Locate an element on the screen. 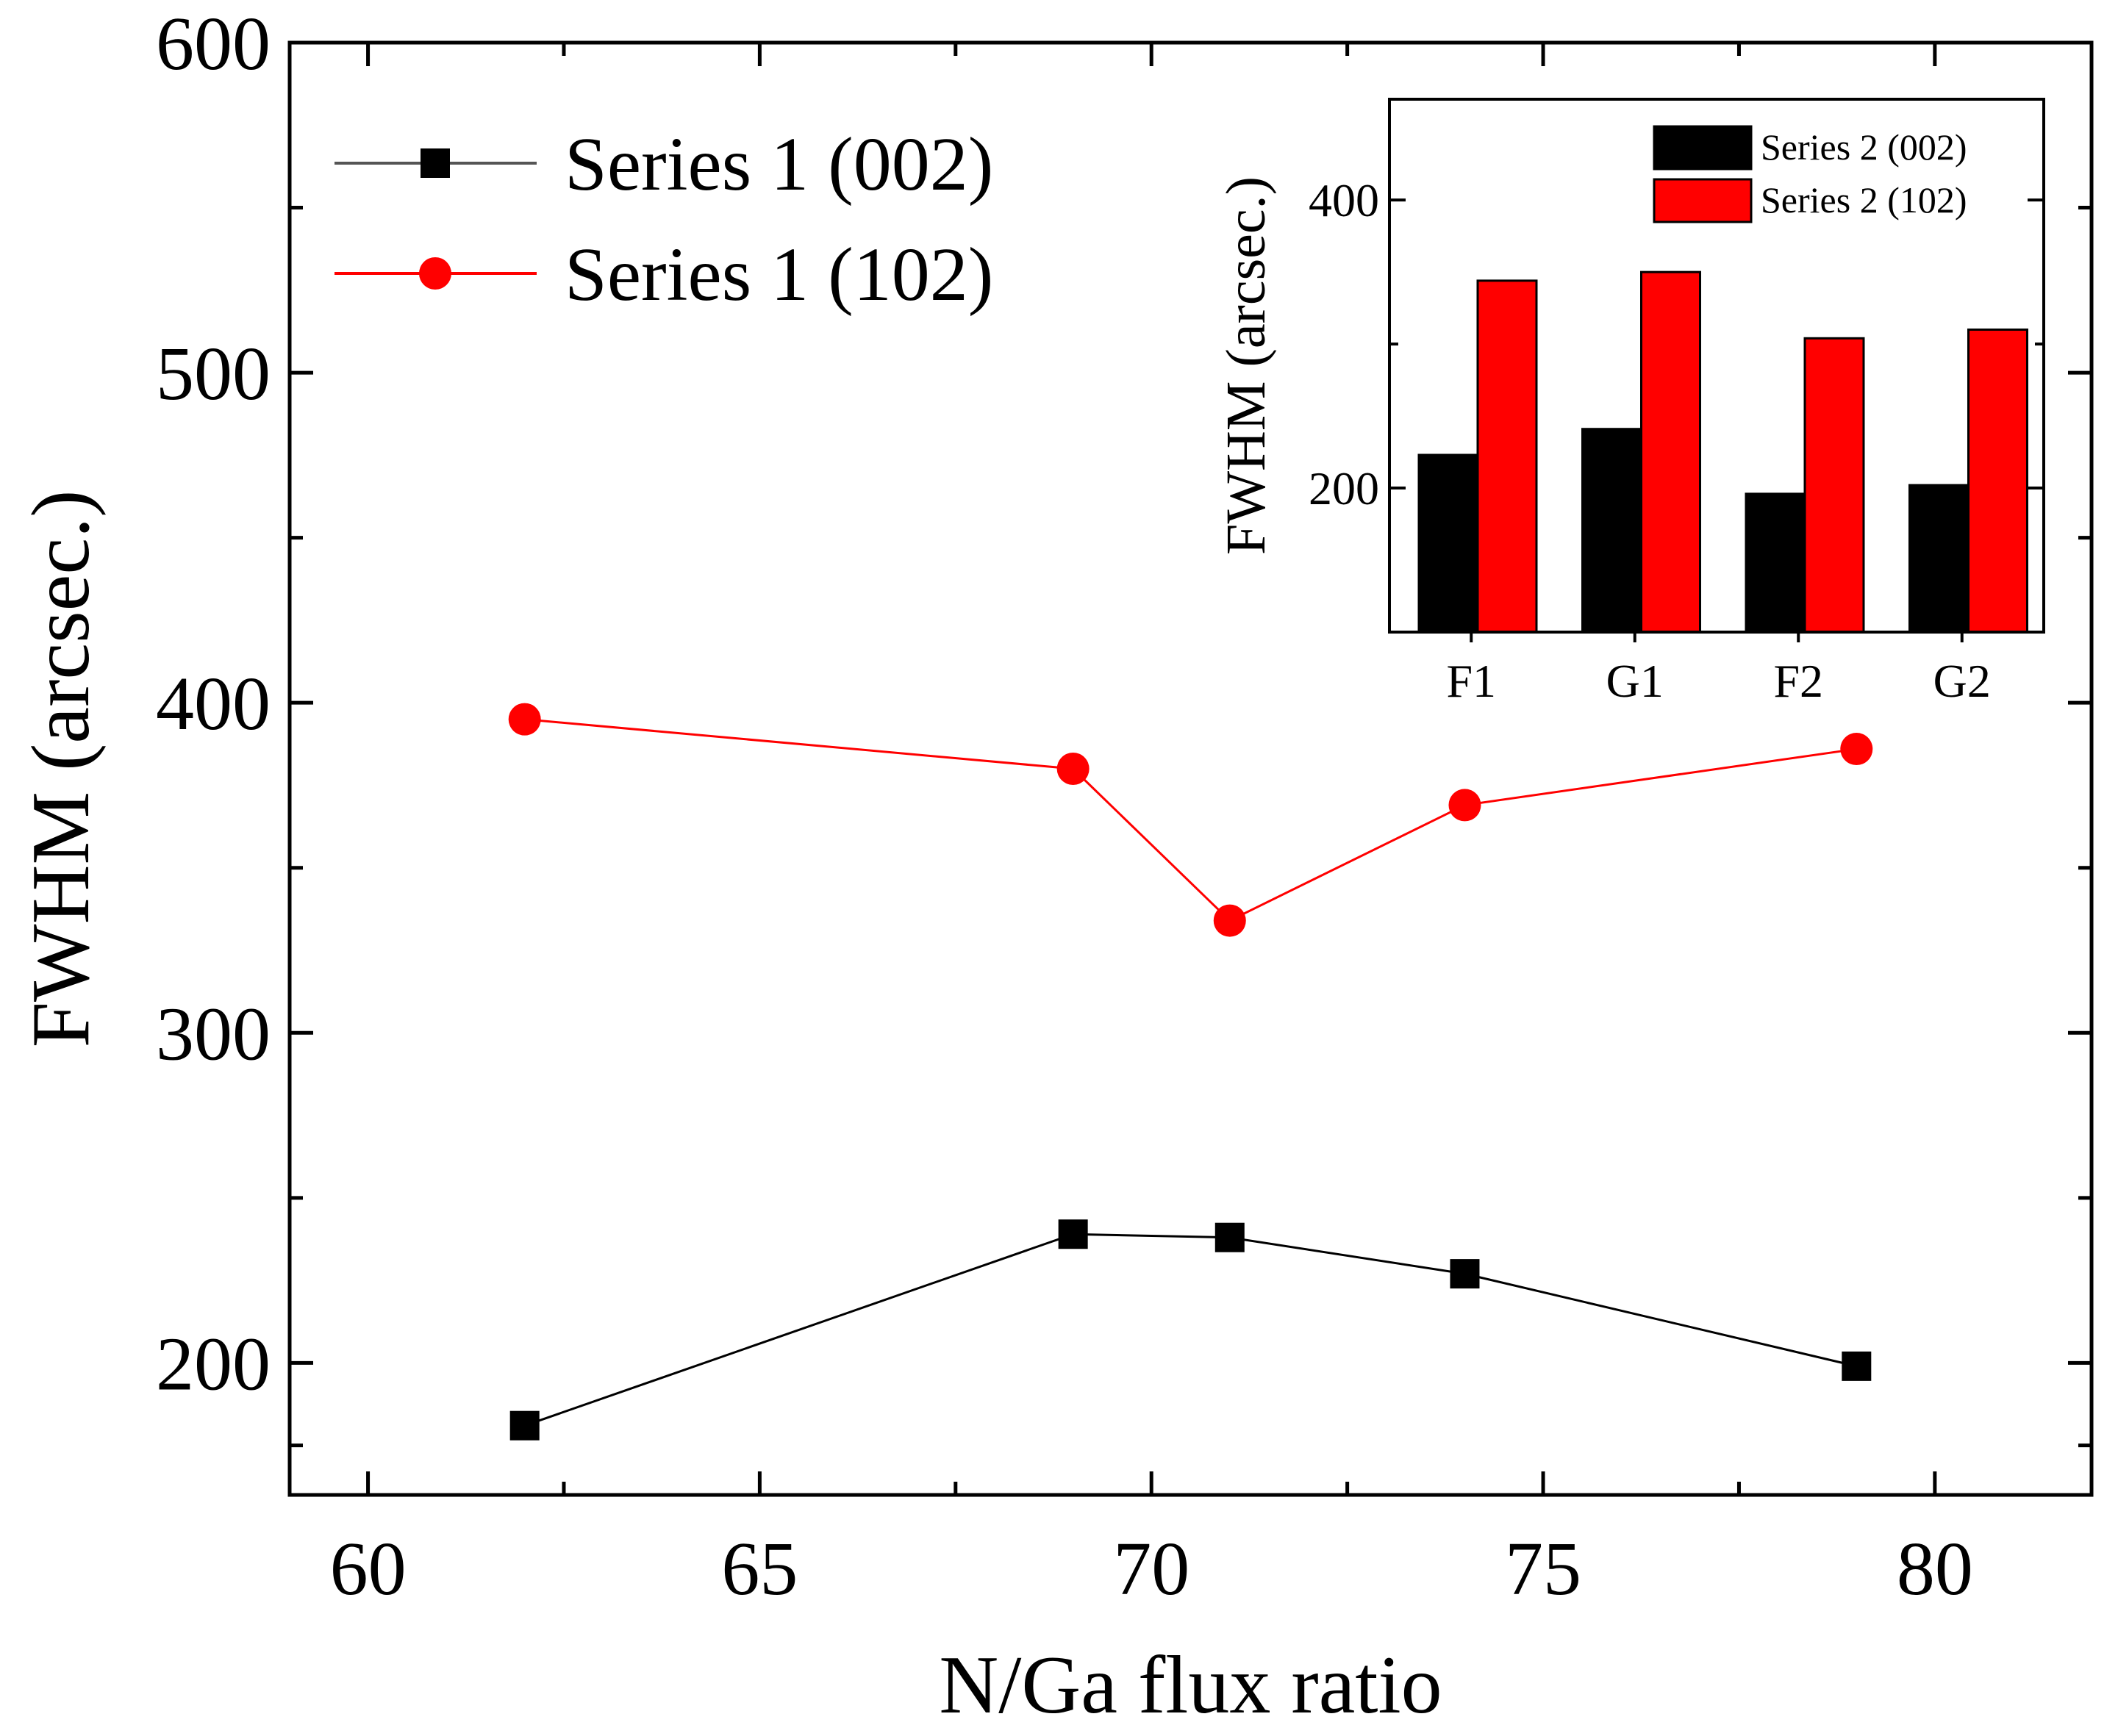  legend-marker-square is located at coordinates (435, 163).